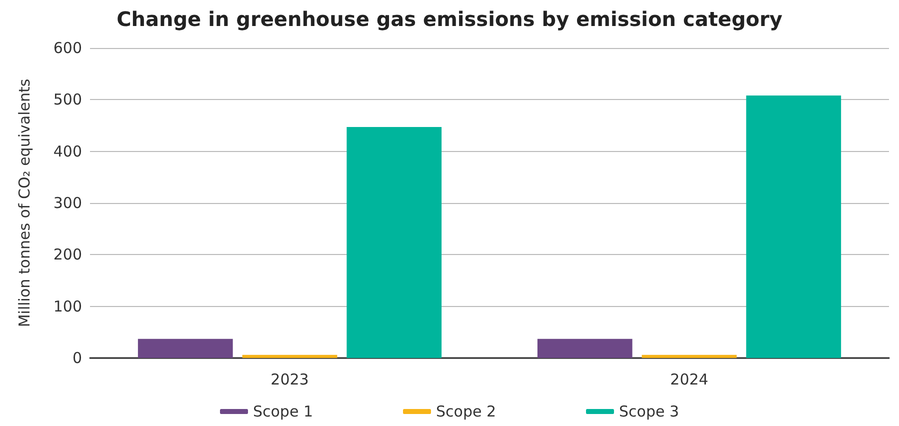  I want to click on legend-label: Scope 3, so click(649, 411).